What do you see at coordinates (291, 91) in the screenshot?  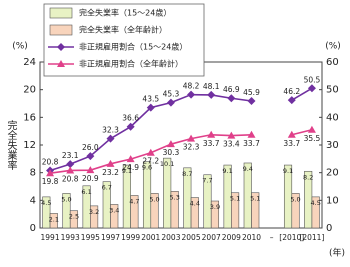 I see `line-value-label: 46.2` at bounding box center [291, 91].